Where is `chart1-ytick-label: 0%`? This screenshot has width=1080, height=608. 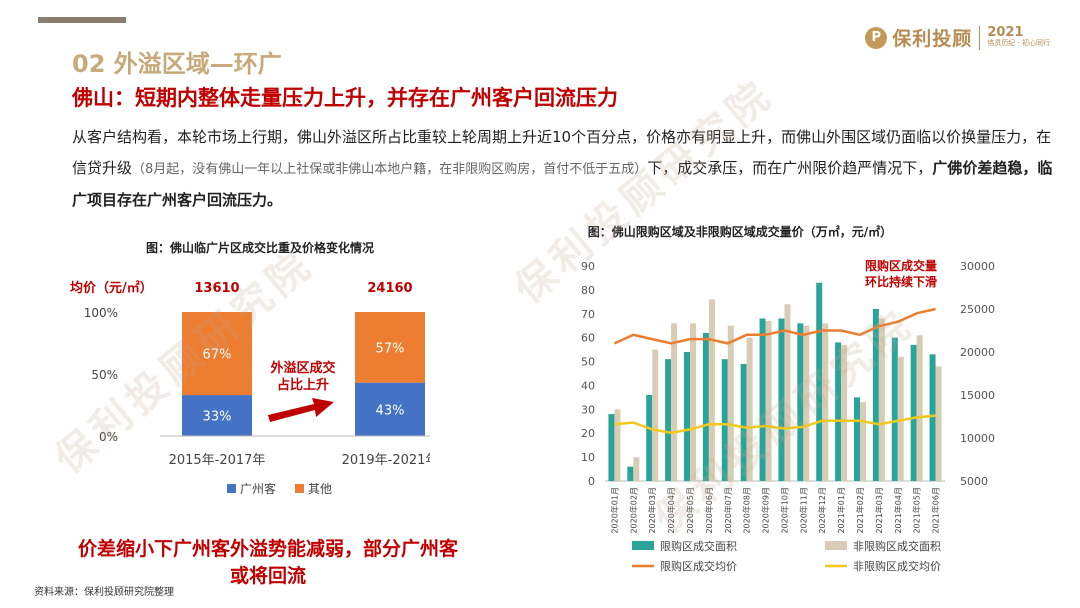 chart1-ytick-label: 0% is located at coordinates (108, 437).